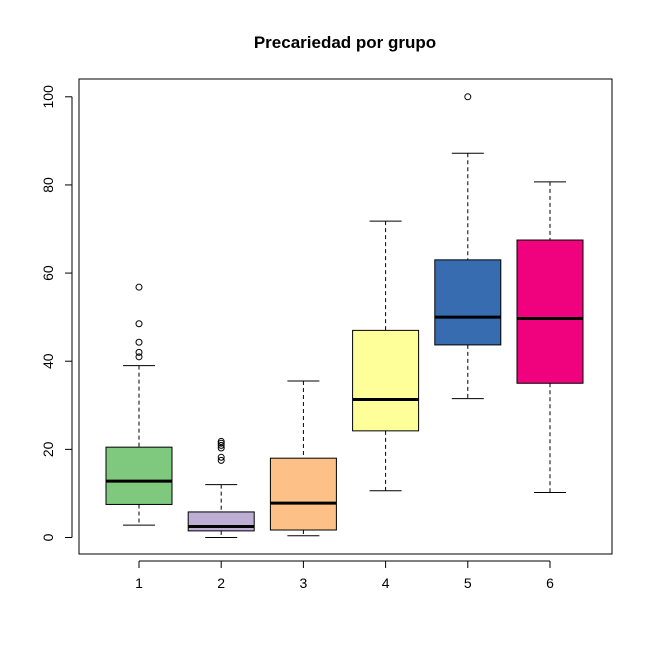 This screenshot has height=653, width=653. I want to click on y-tick-label: 80, so click(48, 185).